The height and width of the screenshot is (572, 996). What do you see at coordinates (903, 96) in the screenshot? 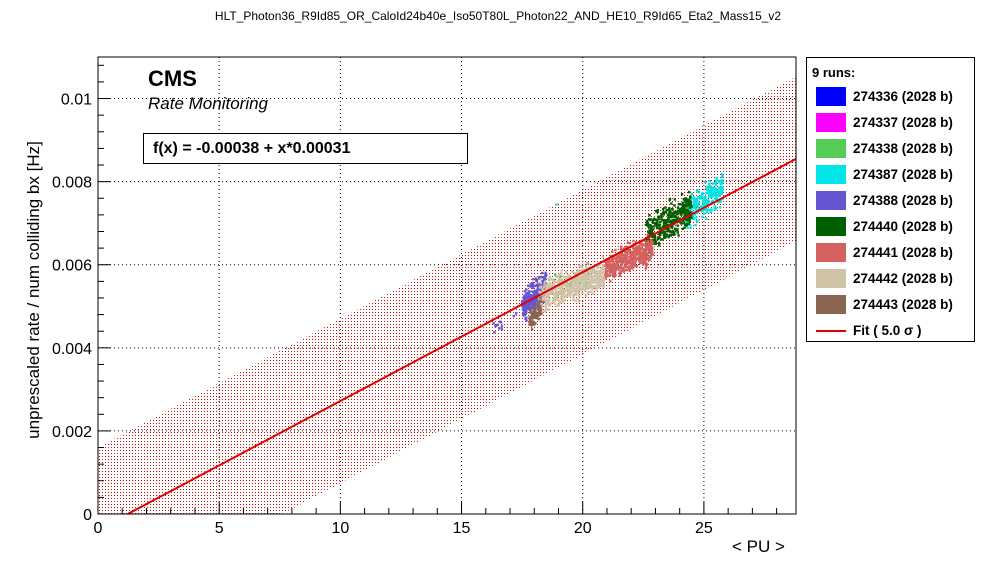
I see `legend-label: 274336 (2028 b)` at bounding box center [903, 96].